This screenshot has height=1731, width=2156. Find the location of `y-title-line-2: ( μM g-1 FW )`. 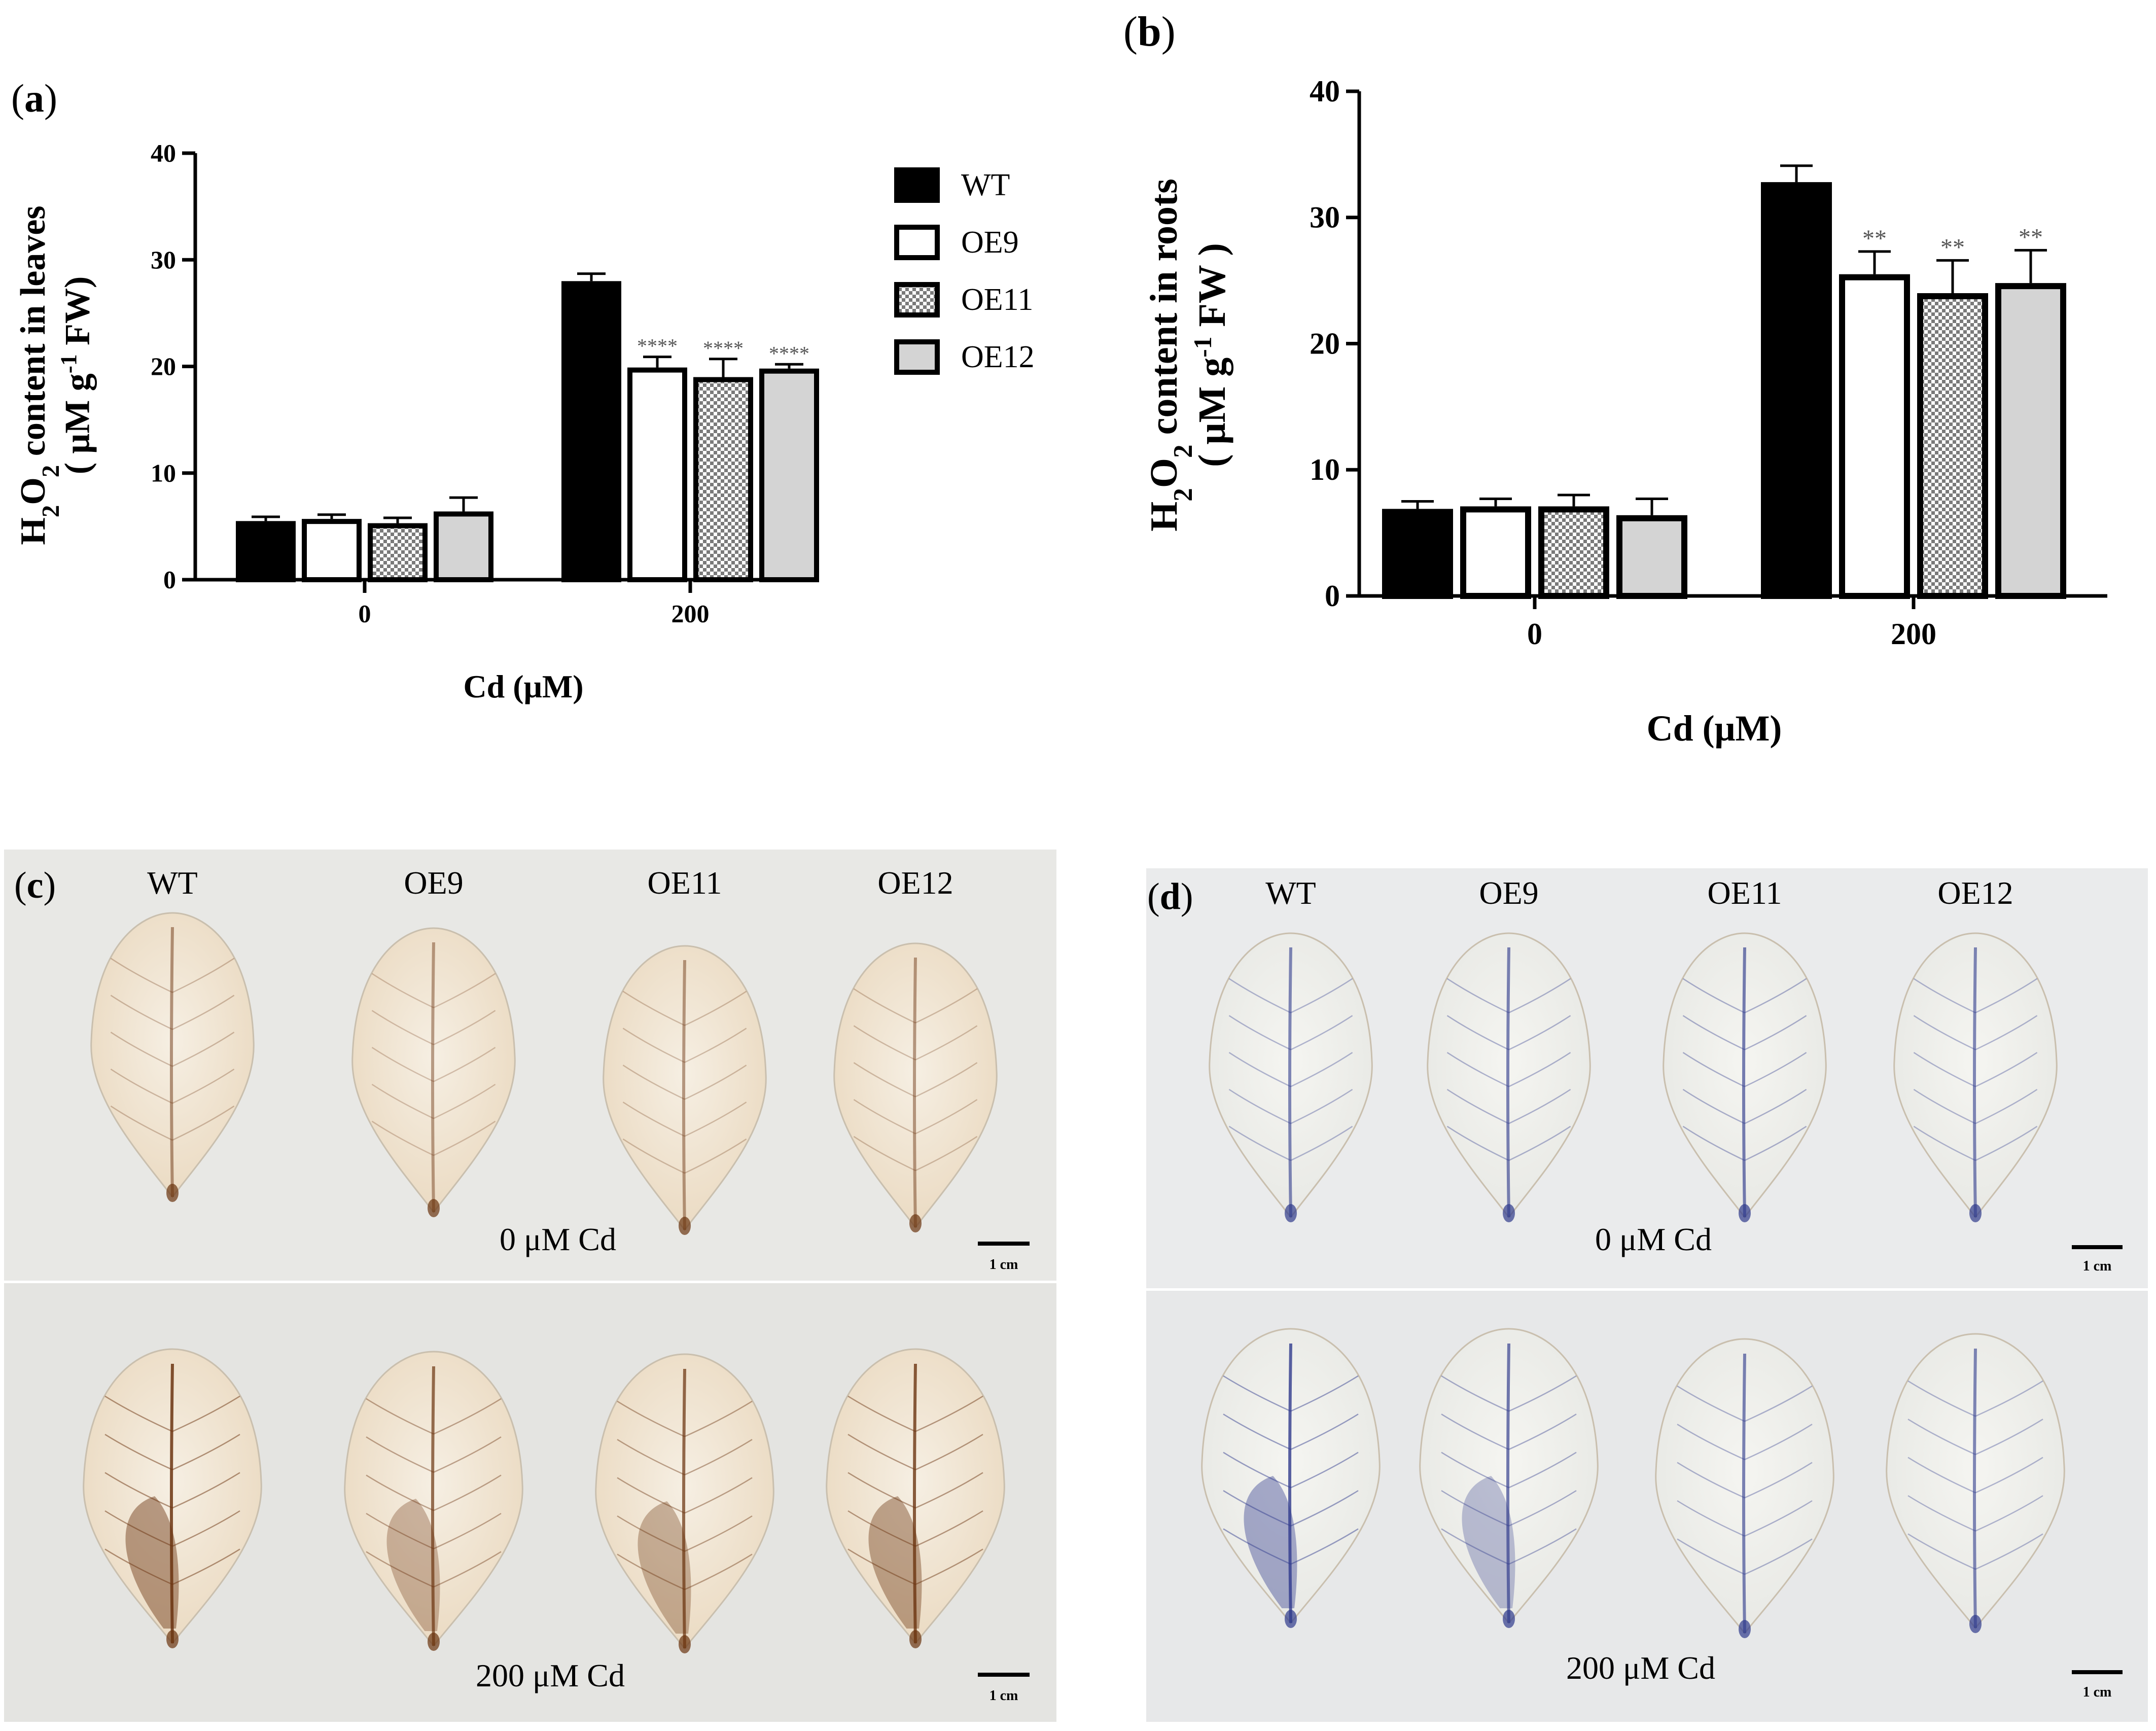

y-title-line-2: ( μM g-1 FW ) is located at coordinates (1211, 355).